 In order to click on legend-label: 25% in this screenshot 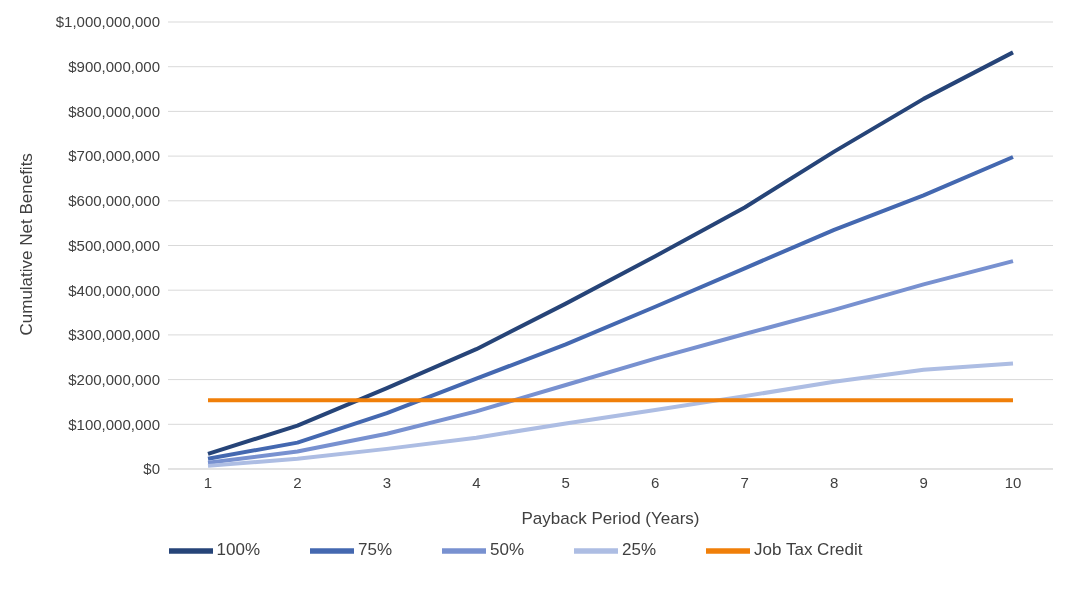, I will do `click(639, 550)`.